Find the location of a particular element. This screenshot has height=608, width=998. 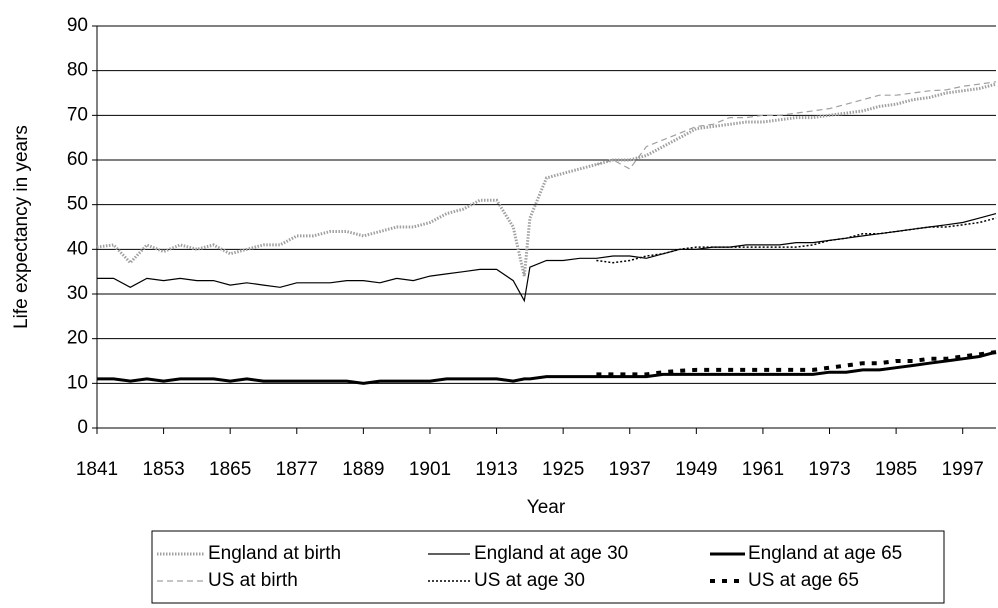

y-tick-label: 90 is located at coordinates (77, 25).